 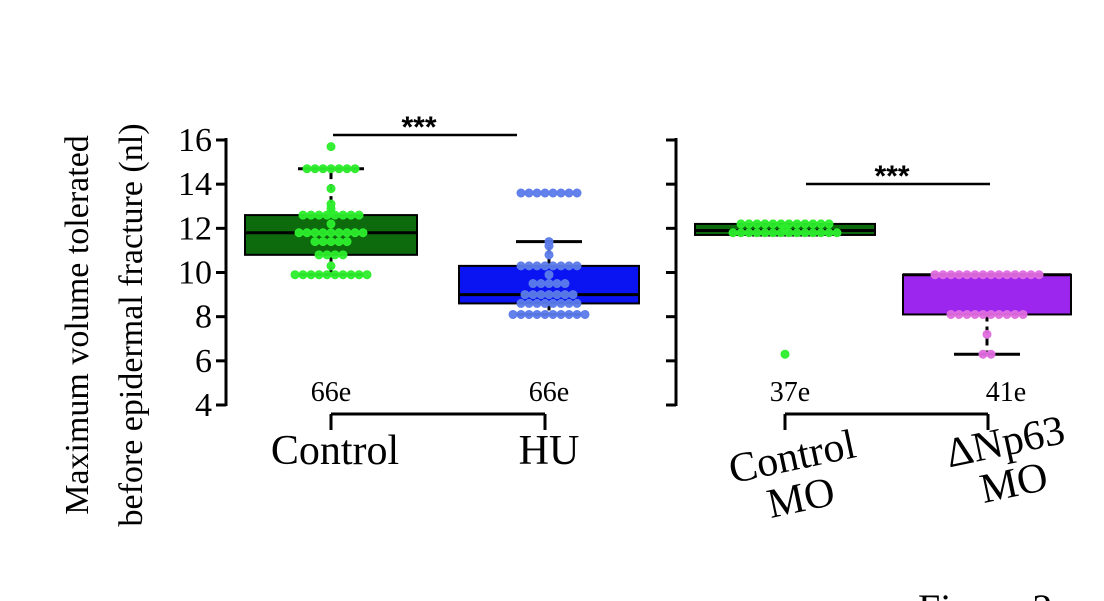 What do you see at coordinates (785, 289) in the screenshot?
I see `box-group-control-mo` at bounding box center [785, 289].